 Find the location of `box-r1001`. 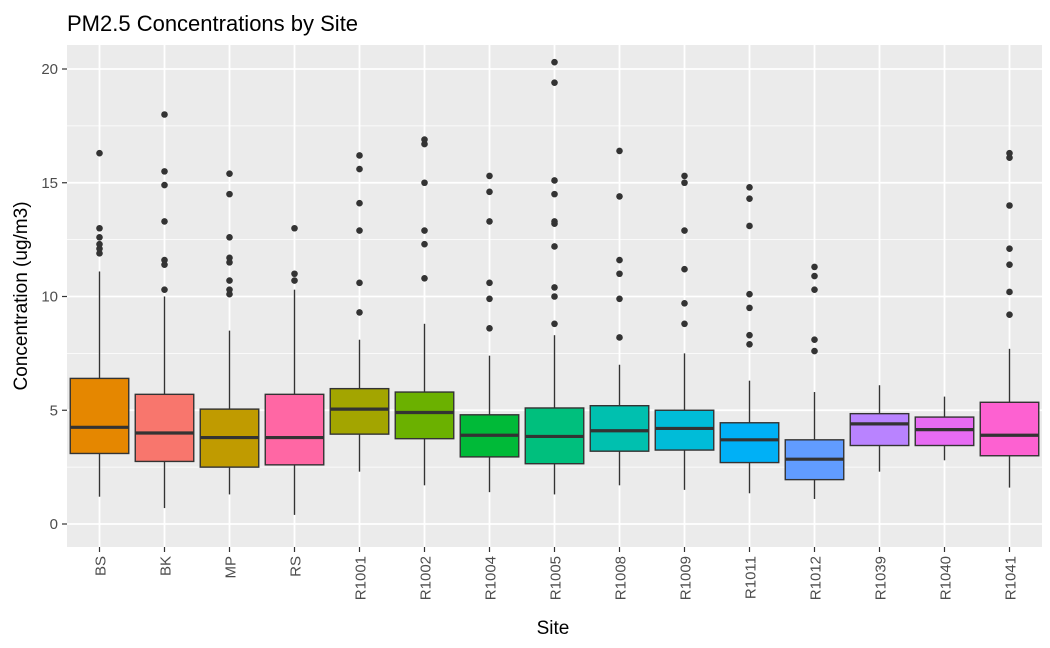

box-r1001 is located at coordinates (359, 312).